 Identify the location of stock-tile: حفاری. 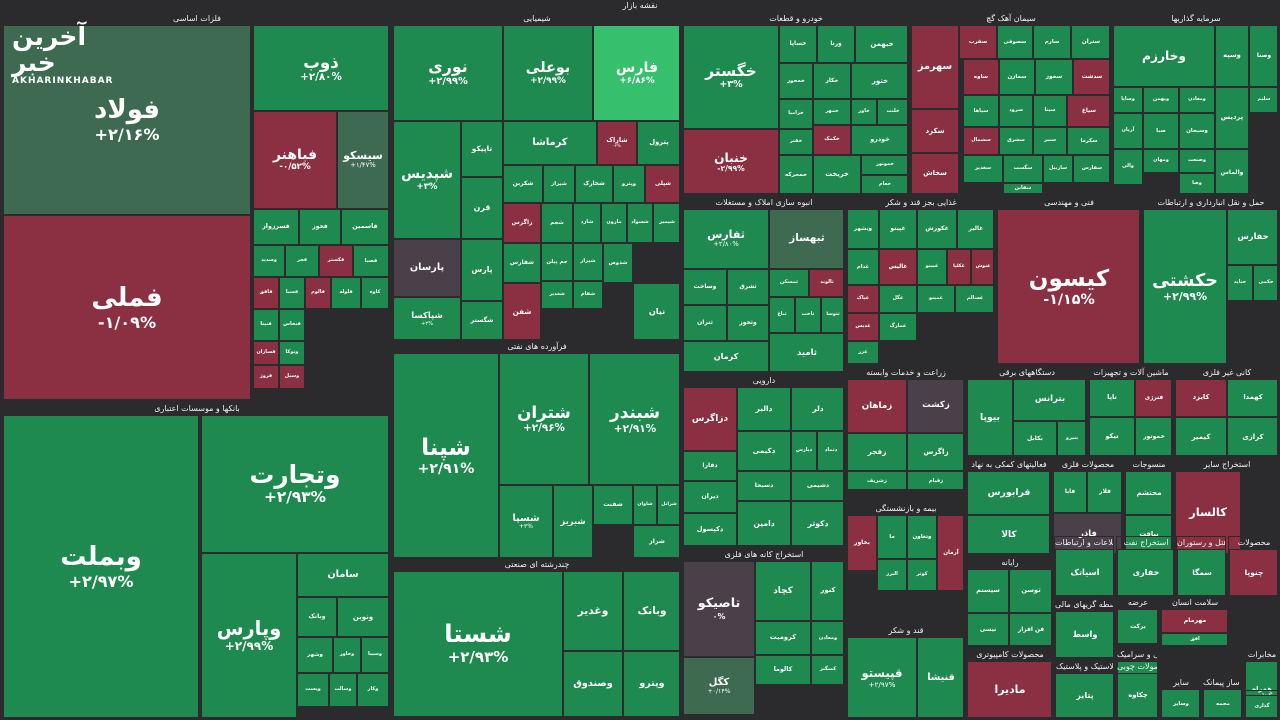
(1145, 572).